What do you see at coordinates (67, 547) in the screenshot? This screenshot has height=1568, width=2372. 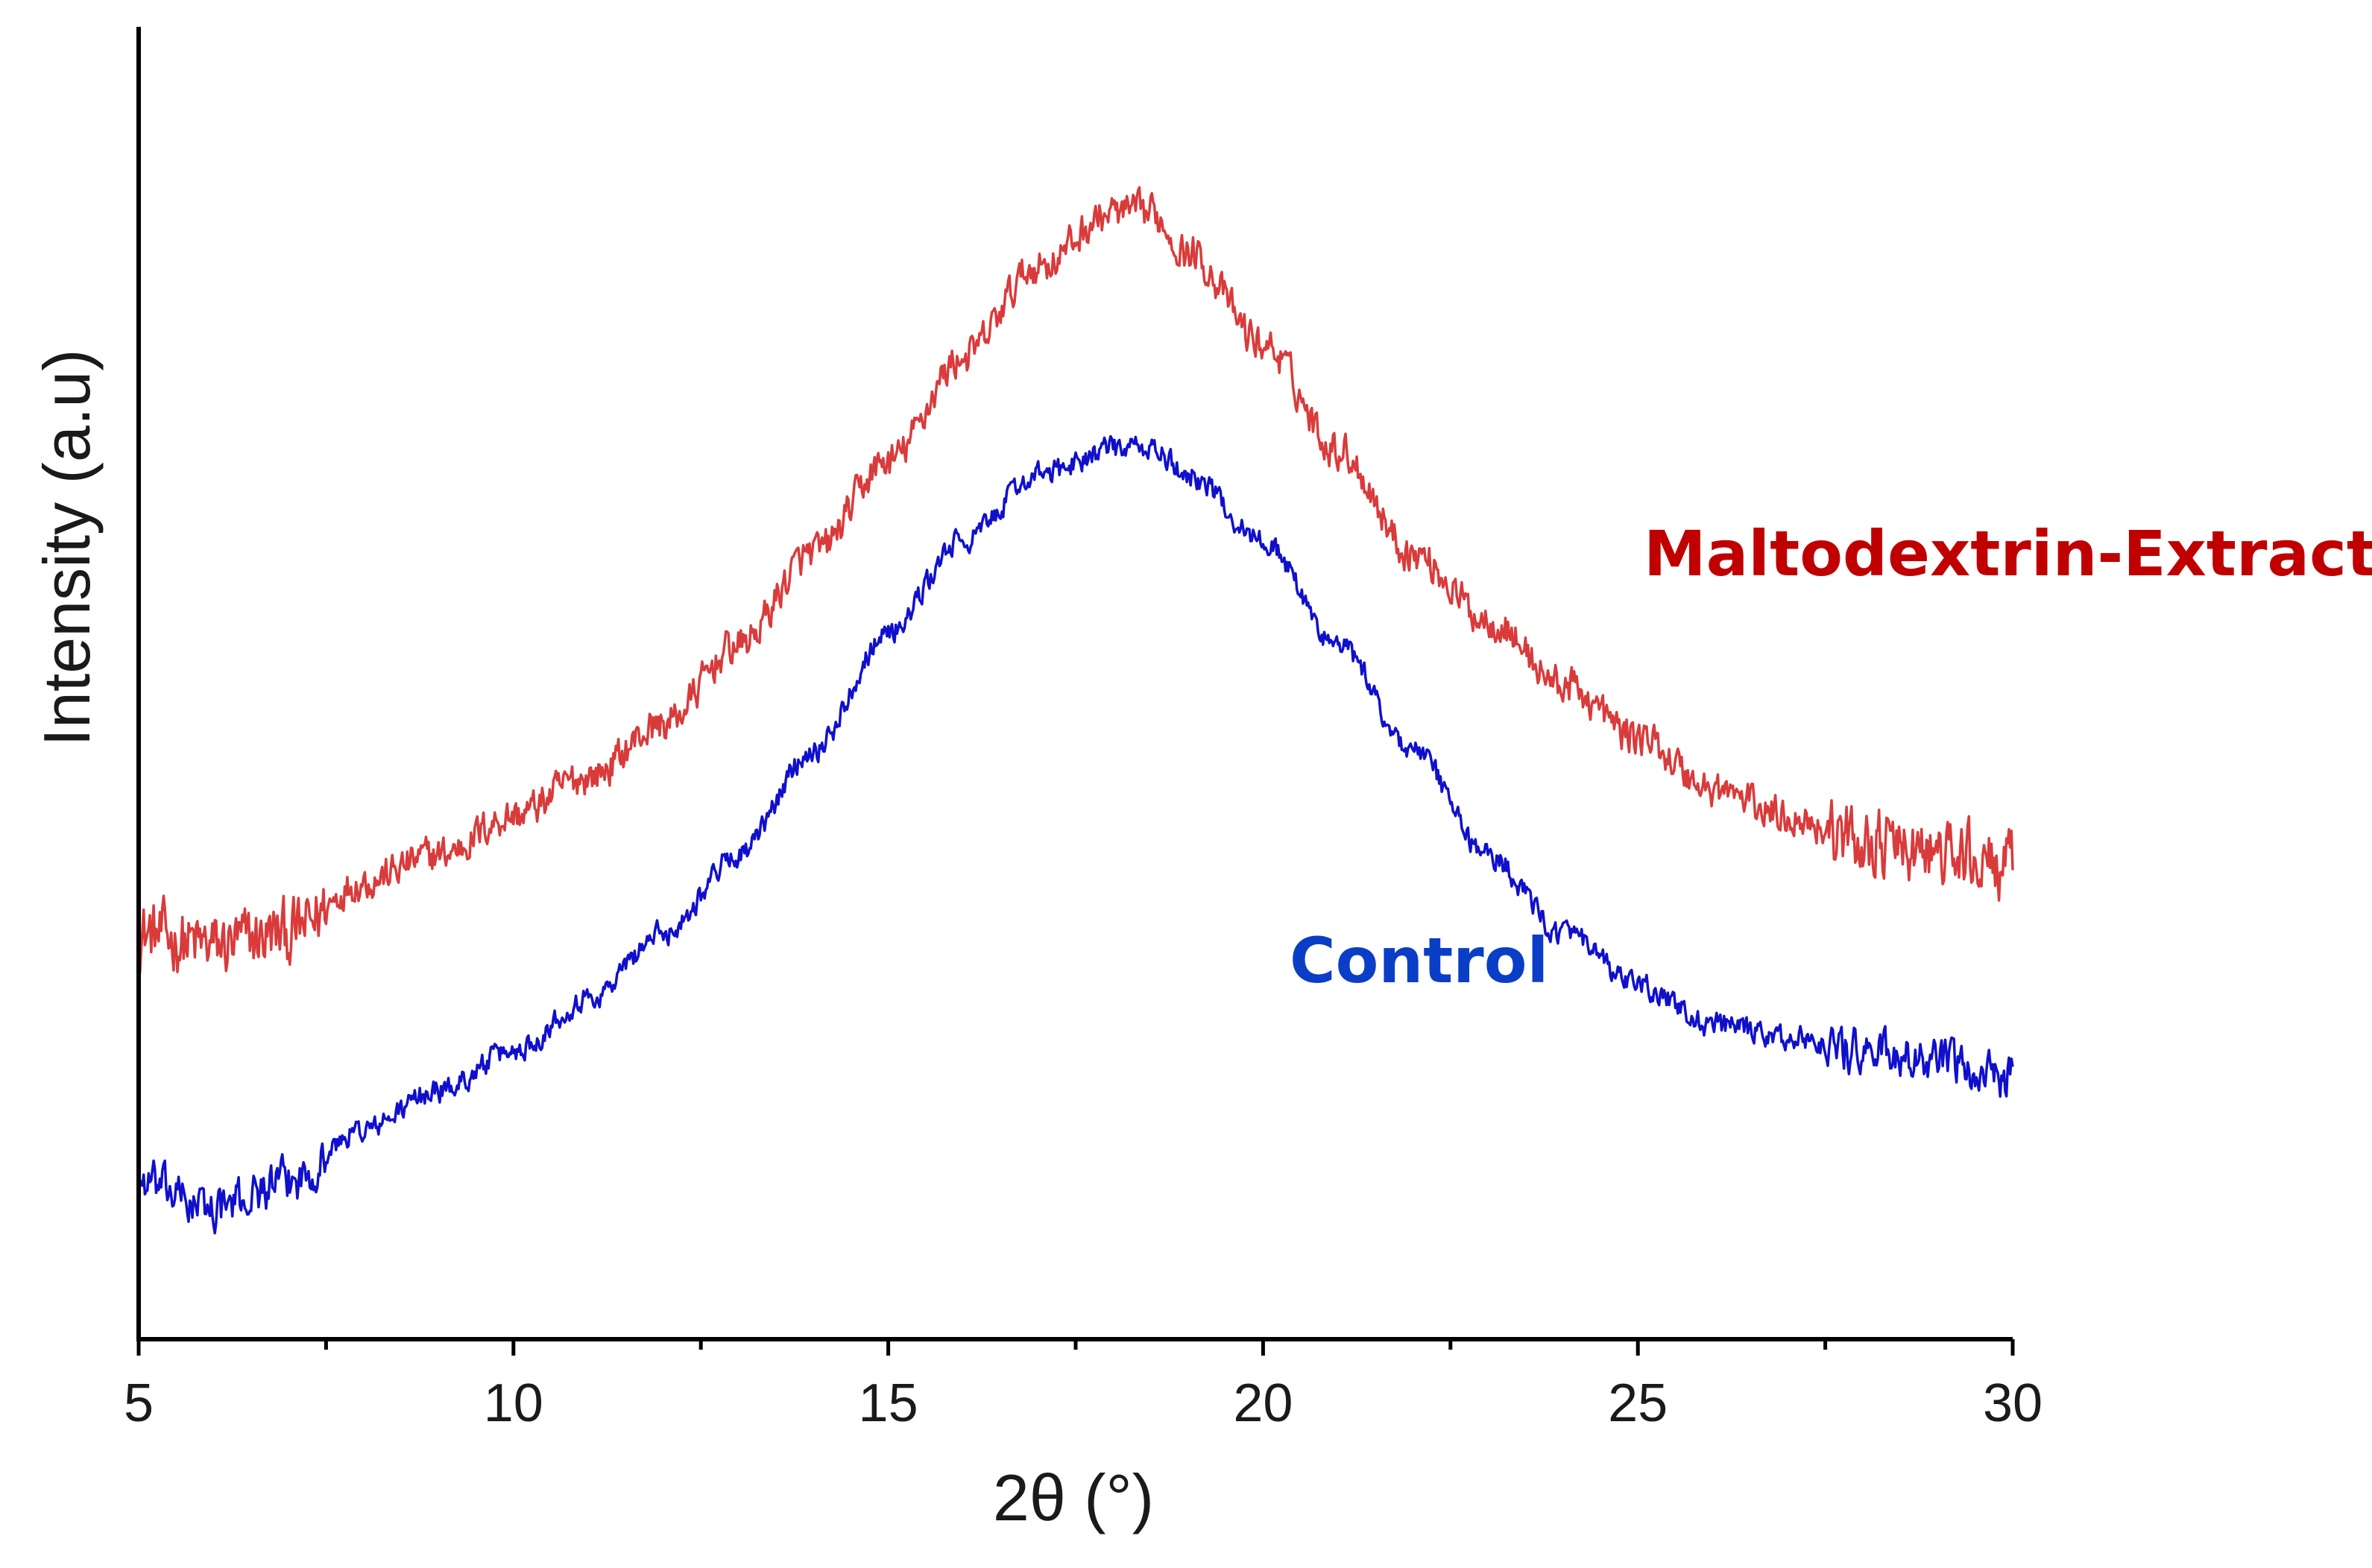 I see `y-axis-title: Intensity (a.u)` at bounding box center [67, 547].